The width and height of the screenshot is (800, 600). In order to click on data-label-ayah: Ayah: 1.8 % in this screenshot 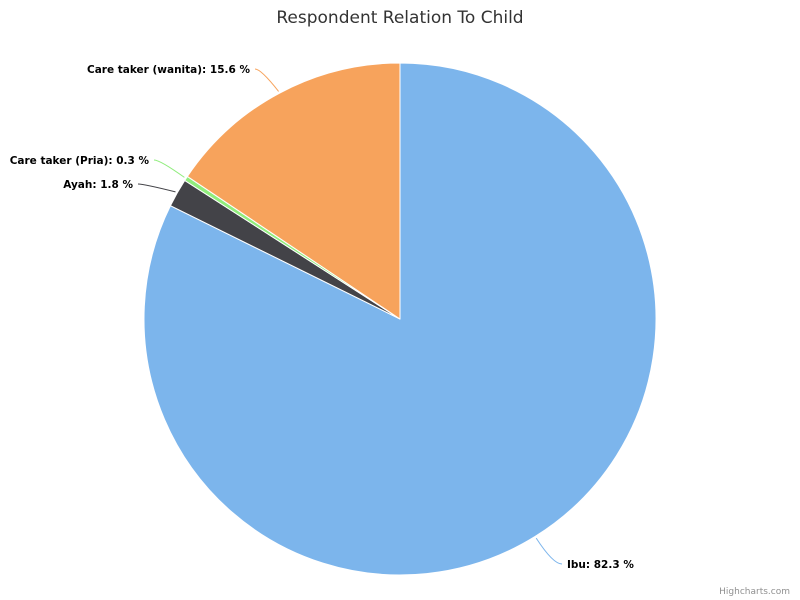, I will do `click(98, 185)`.